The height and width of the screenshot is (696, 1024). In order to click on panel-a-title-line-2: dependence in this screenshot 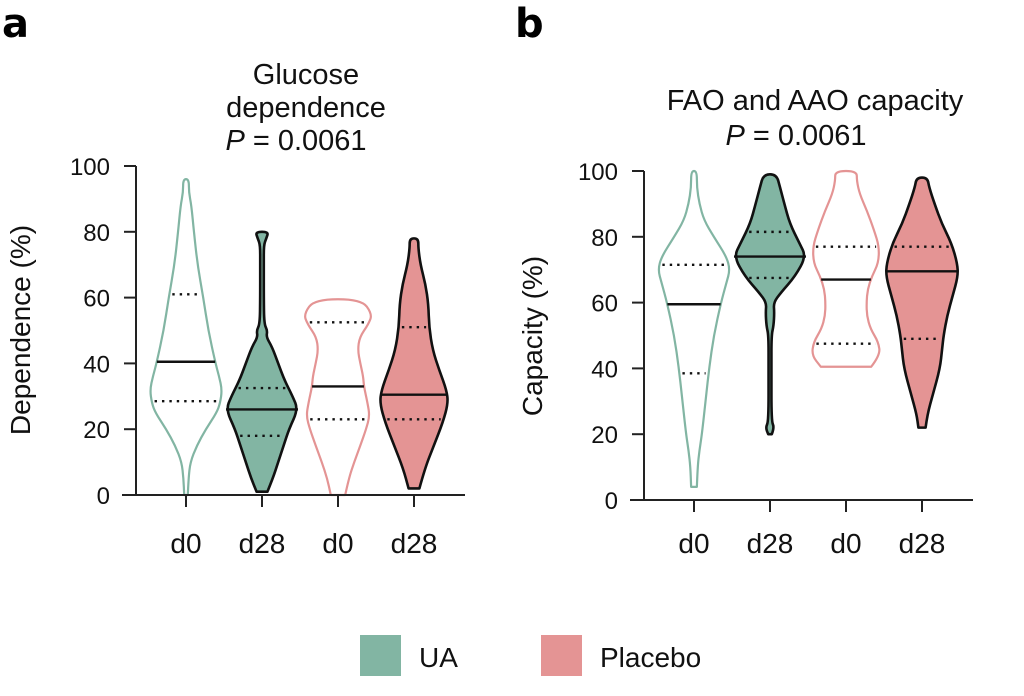, I will do `click(306, 108)`.